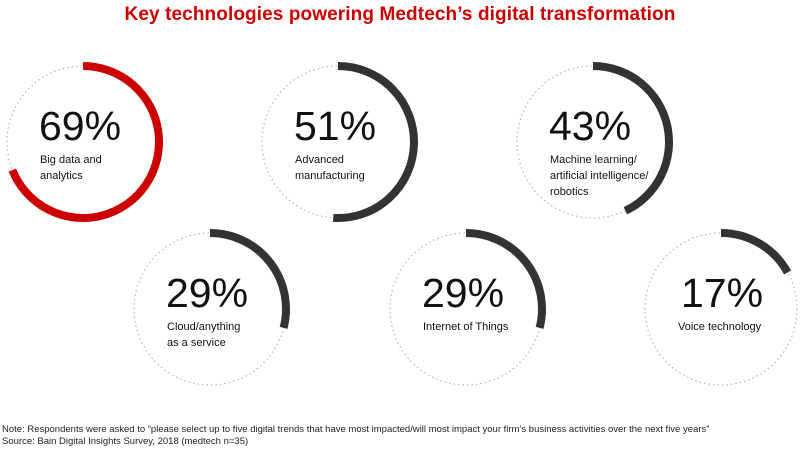 The height and width of the screenshot is (450, 800). I want to click on metric-panel-internet-of-things: 29% Internet of Things, so click(466, 309).